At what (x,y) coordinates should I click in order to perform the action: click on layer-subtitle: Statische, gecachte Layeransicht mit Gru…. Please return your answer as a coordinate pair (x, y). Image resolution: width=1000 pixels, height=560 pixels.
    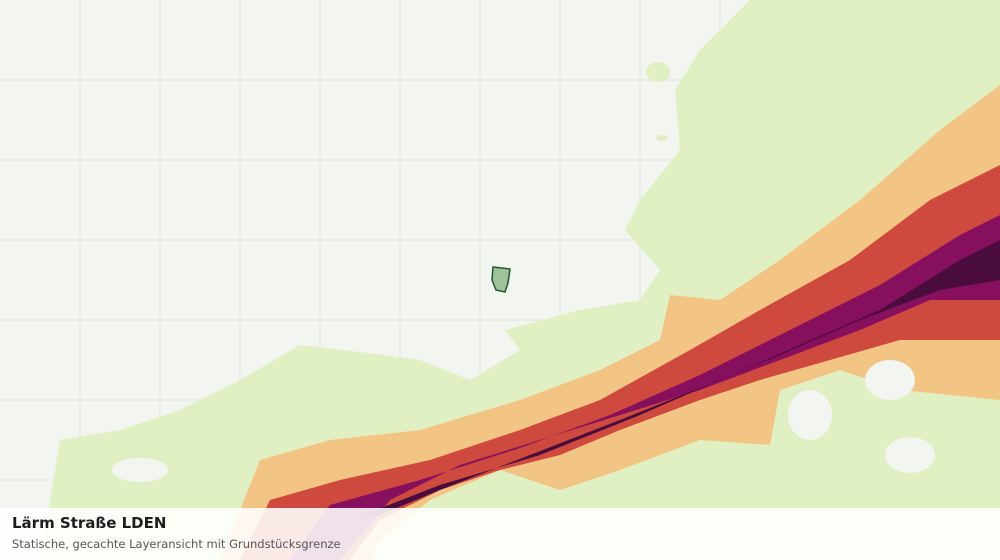
    Looking at the image, I should click on (176, 544).